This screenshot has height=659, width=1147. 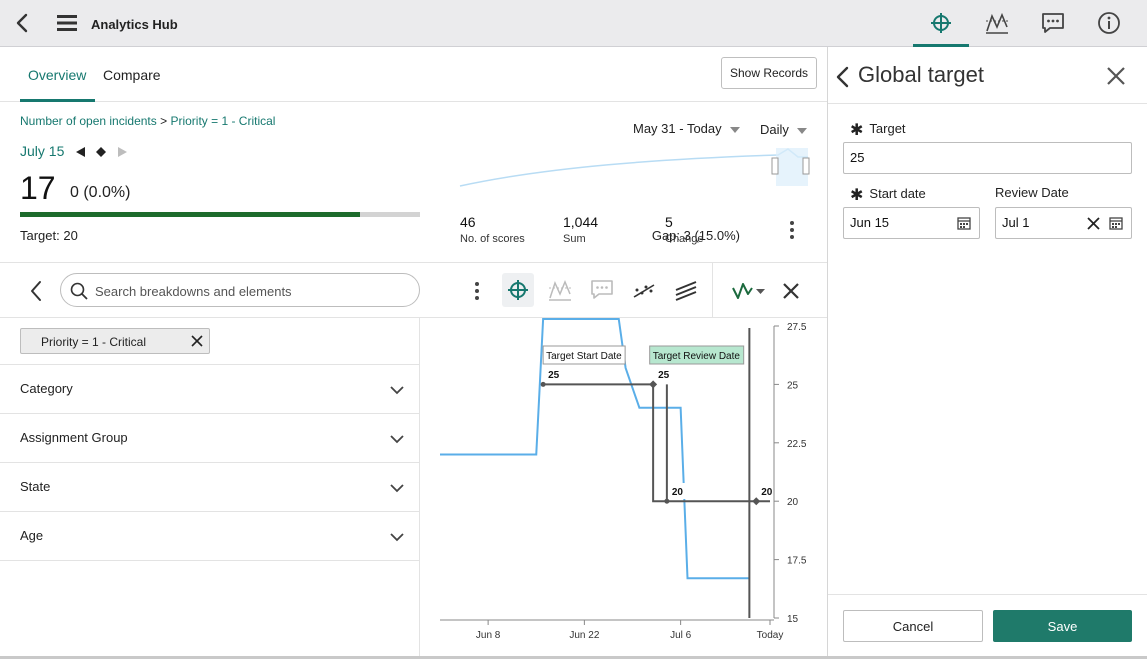 What do you see at coordinates (1109, 23) in the screenshot?
I see `info-icon` at bounding box center [1109, 23].